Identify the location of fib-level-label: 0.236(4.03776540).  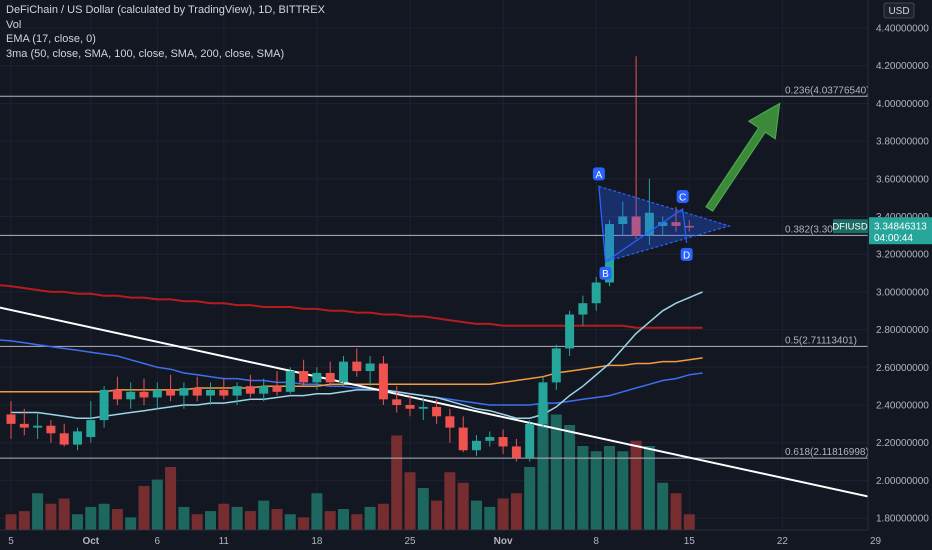
(827, 90).